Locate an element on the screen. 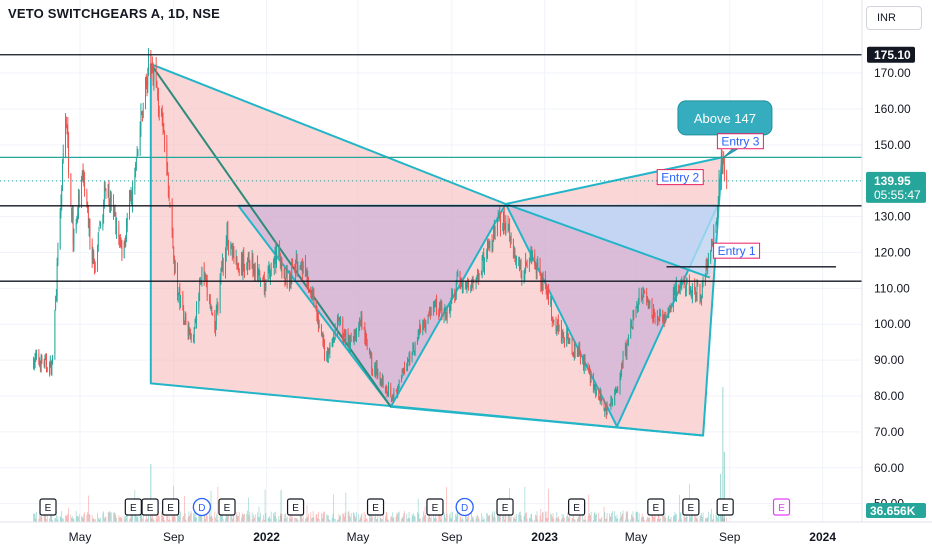 The height and width of the screenshot is (555, 932). currency-button: INR is located at coordinates (894, 18).